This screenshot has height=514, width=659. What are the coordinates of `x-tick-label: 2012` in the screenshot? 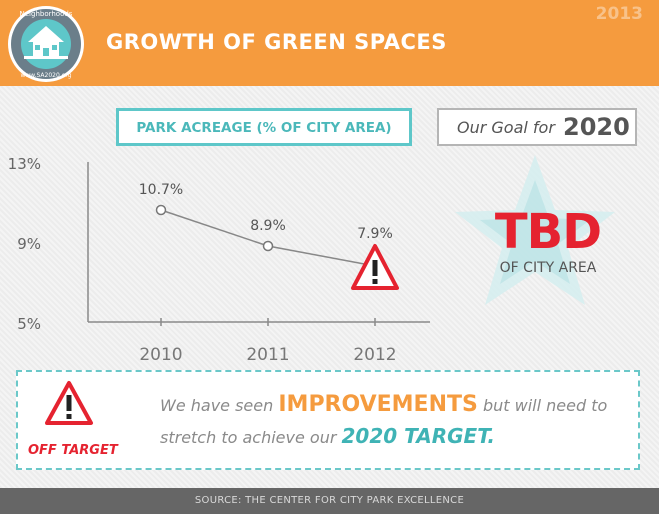 It's located at (374, 355).